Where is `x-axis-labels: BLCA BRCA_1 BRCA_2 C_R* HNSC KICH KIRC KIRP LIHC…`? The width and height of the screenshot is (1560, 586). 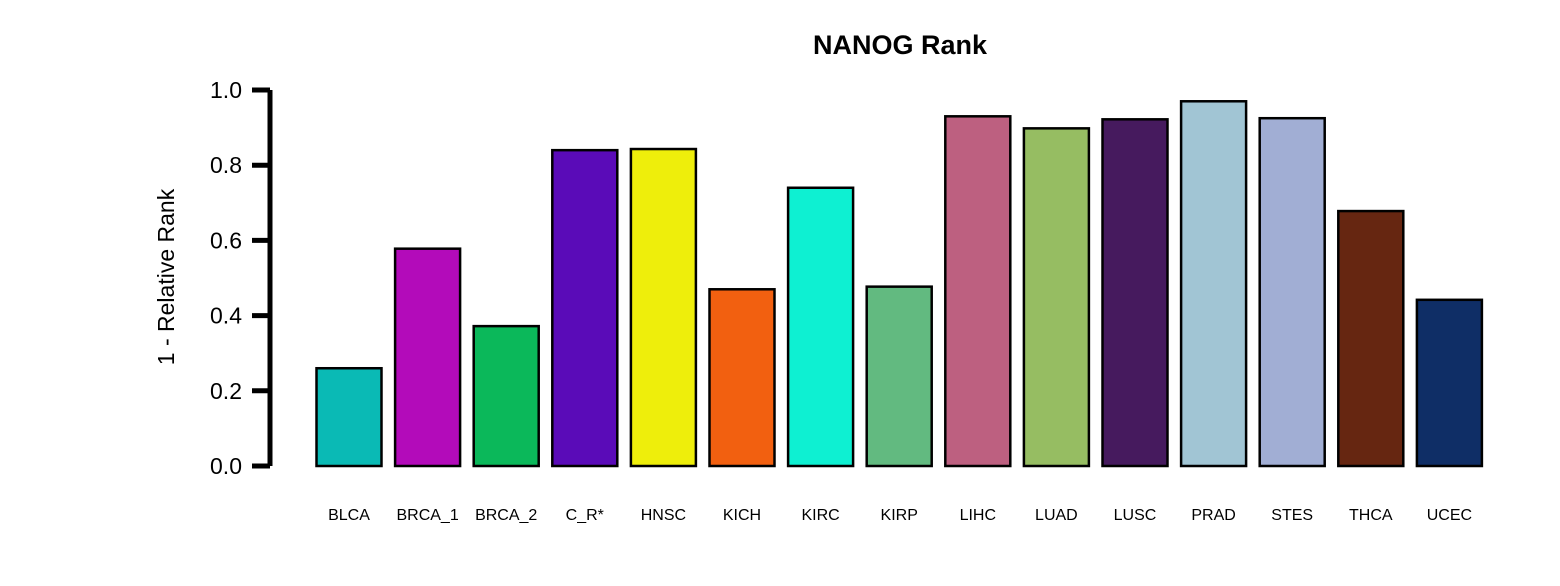 x-axis-labels: BLCA BRCA_1 BRCA_2 C_R* HNSC KICH KIRC KIRP LIHC… is located at coordinates (900, 515).